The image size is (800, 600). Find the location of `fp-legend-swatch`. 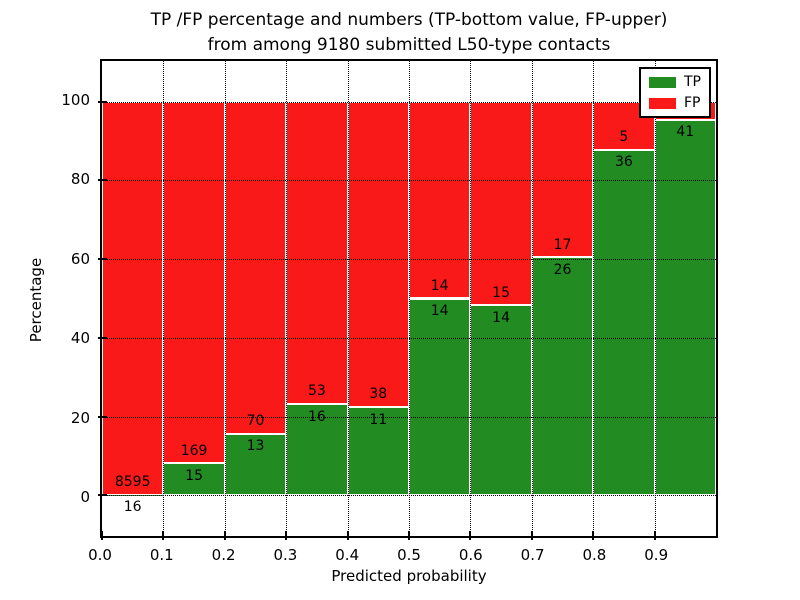

fp-legend-swatch is located at coordinates (662, 103).